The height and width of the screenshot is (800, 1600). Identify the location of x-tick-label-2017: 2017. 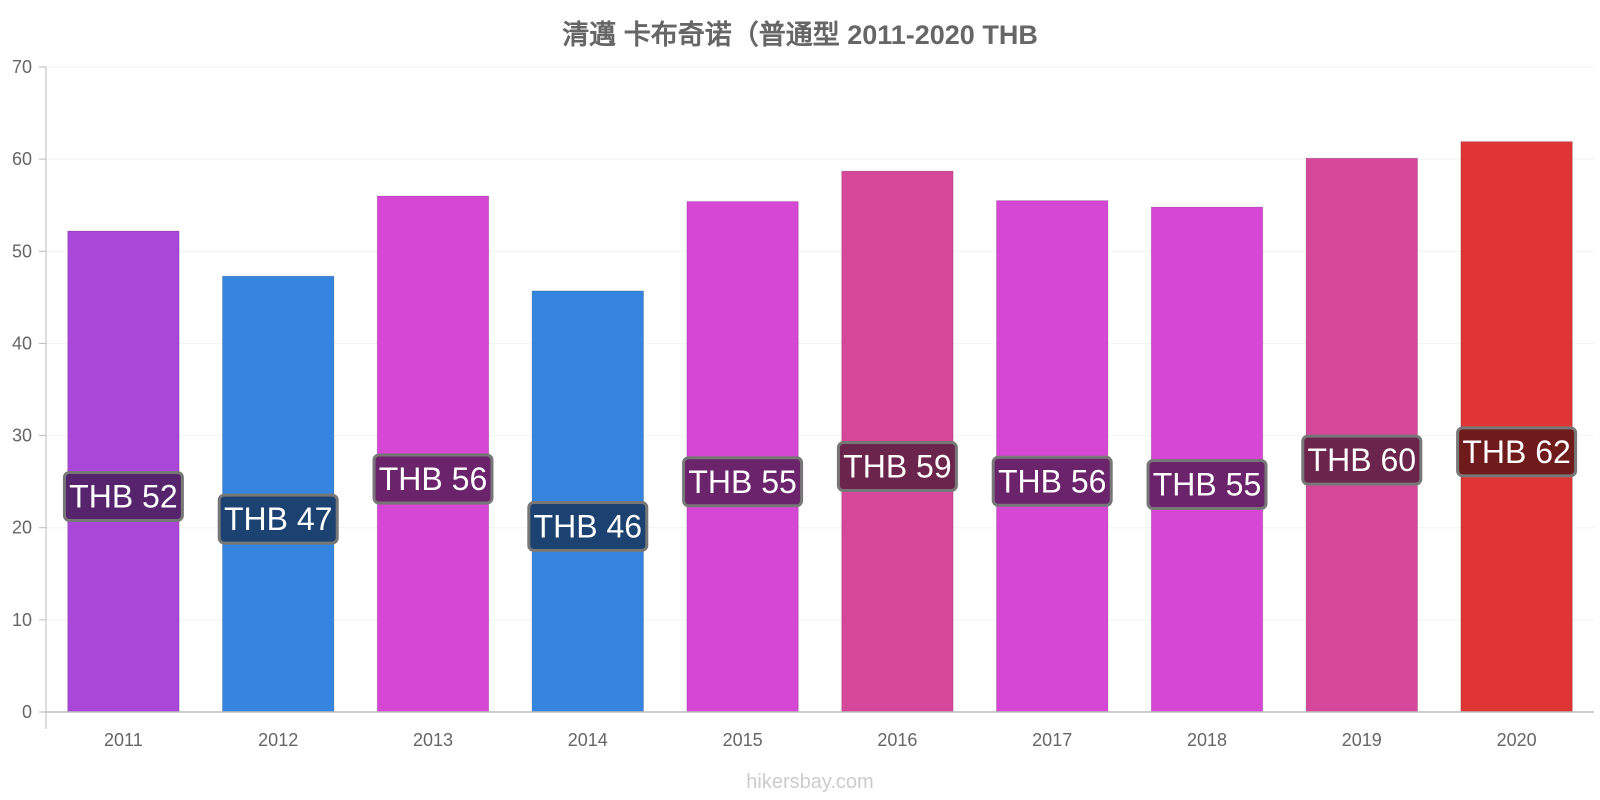
(1052, 740).